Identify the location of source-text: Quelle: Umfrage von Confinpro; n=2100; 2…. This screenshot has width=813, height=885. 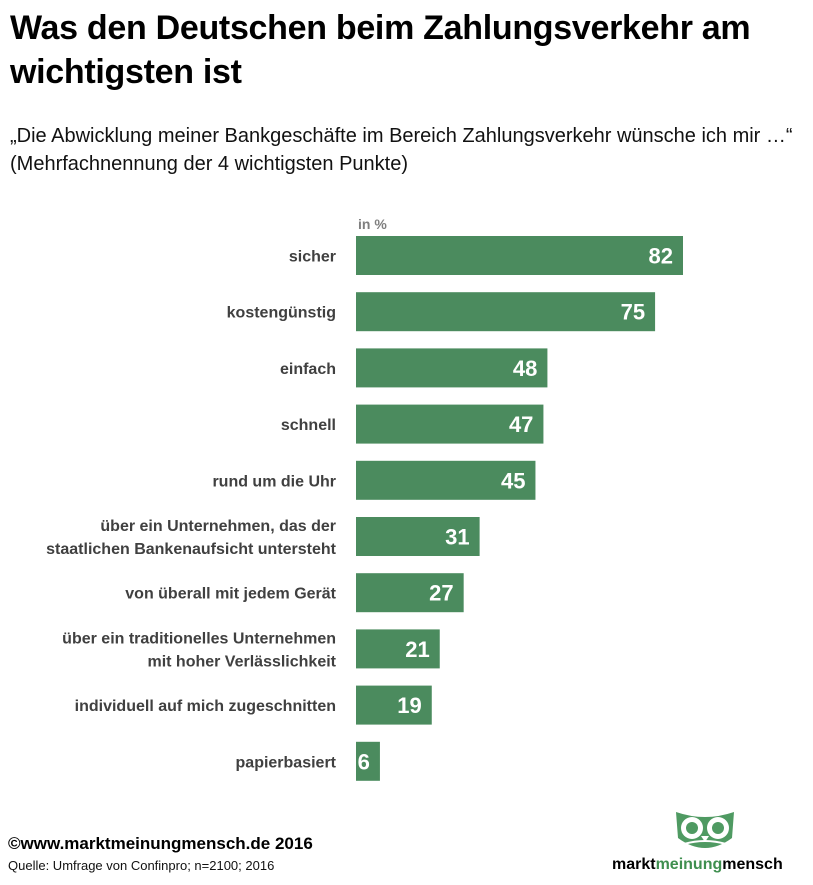
(141, 865).